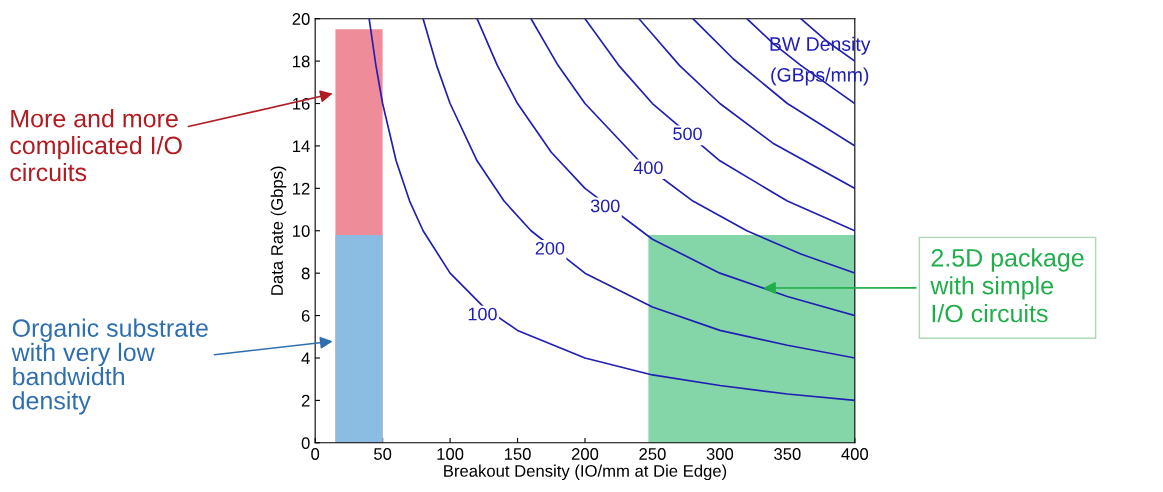 The image size is (1163, 492). Describe the element at coordinates (450, 454) in the screenshot. I see `x-tick-label: 100` at that location.